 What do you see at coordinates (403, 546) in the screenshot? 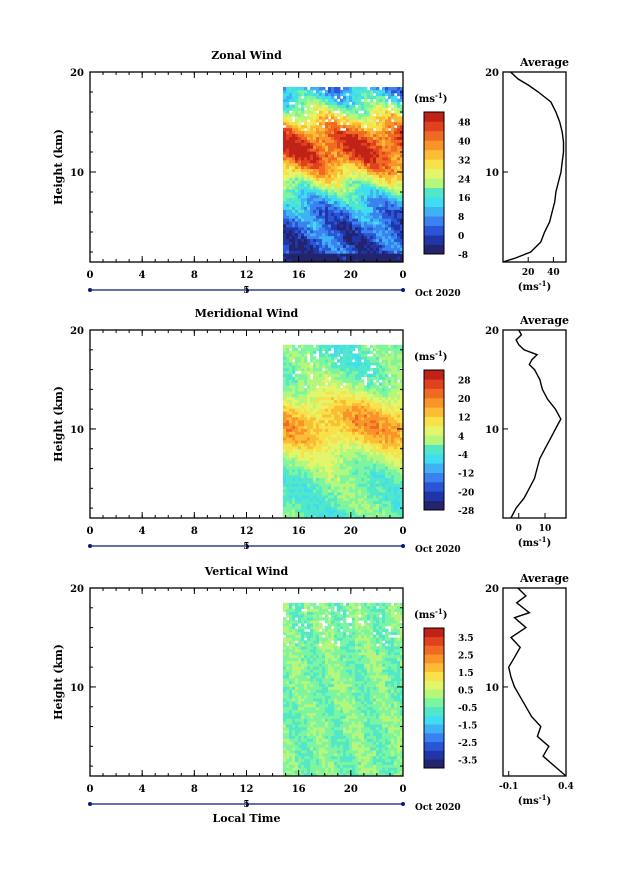
I see `date-axis-end` at bounding box center [403, 546].